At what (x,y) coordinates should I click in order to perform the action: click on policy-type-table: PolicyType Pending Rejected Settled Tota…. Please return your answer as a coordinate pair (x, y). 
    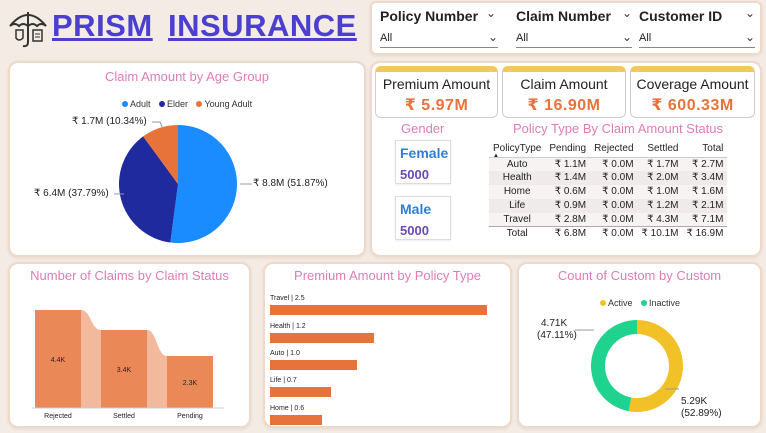
    Looking at the image, I should click on (608, 190).